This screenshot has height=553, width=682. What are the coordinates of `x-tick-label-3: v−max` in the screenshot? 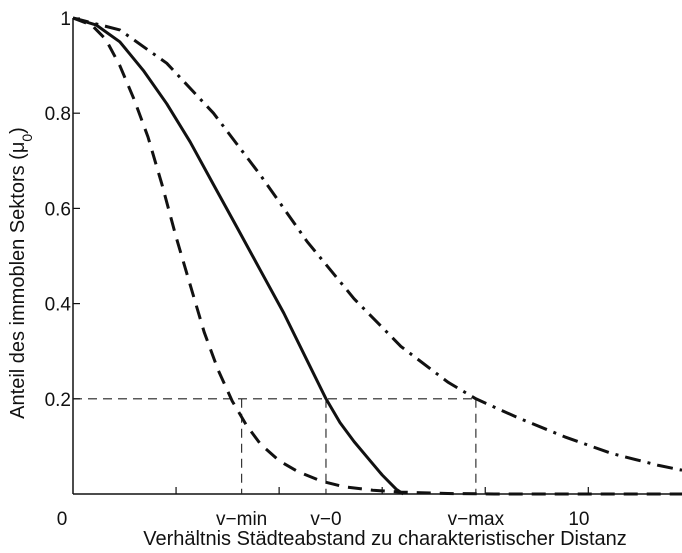 It's located at (476, 519).